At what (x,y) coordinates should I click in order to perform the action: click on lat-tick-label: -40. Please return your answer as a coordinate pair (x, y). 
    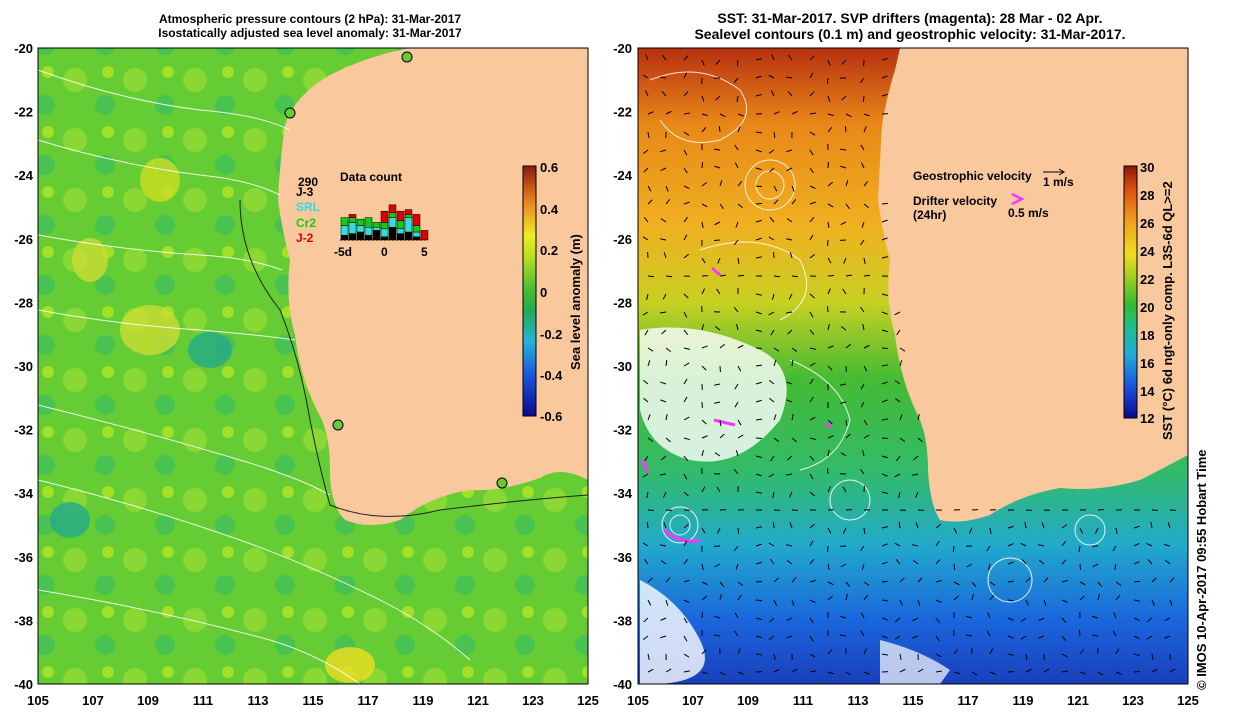
    Looking at the image, I should click on (622, 684).